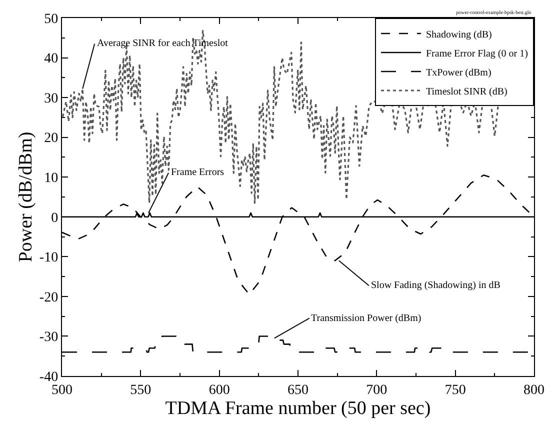  I want to click on x-tick-label: 750, so click(455, 390).